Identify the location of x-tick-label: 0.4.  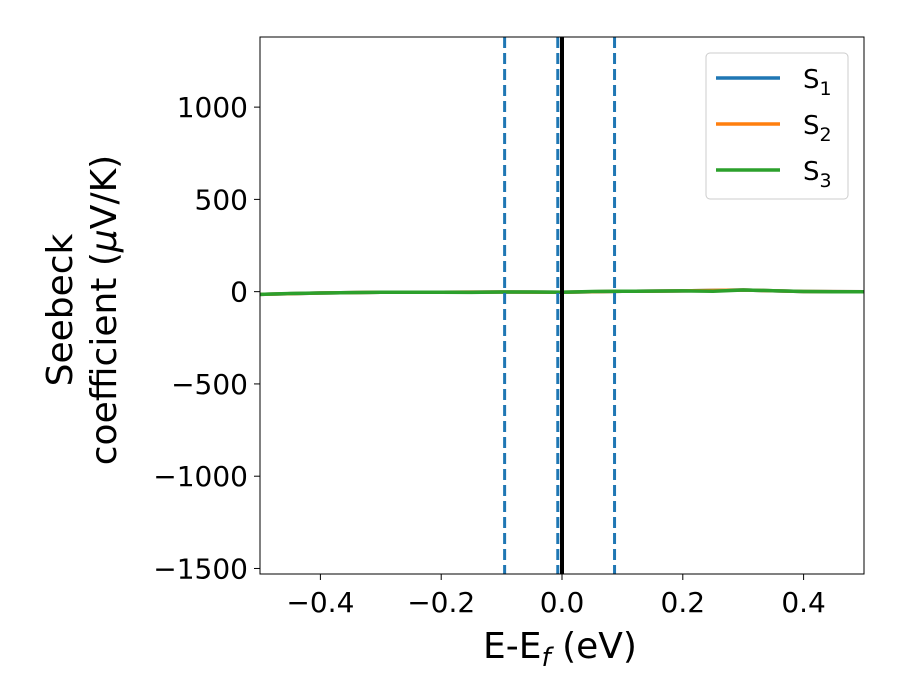
(803, 602).